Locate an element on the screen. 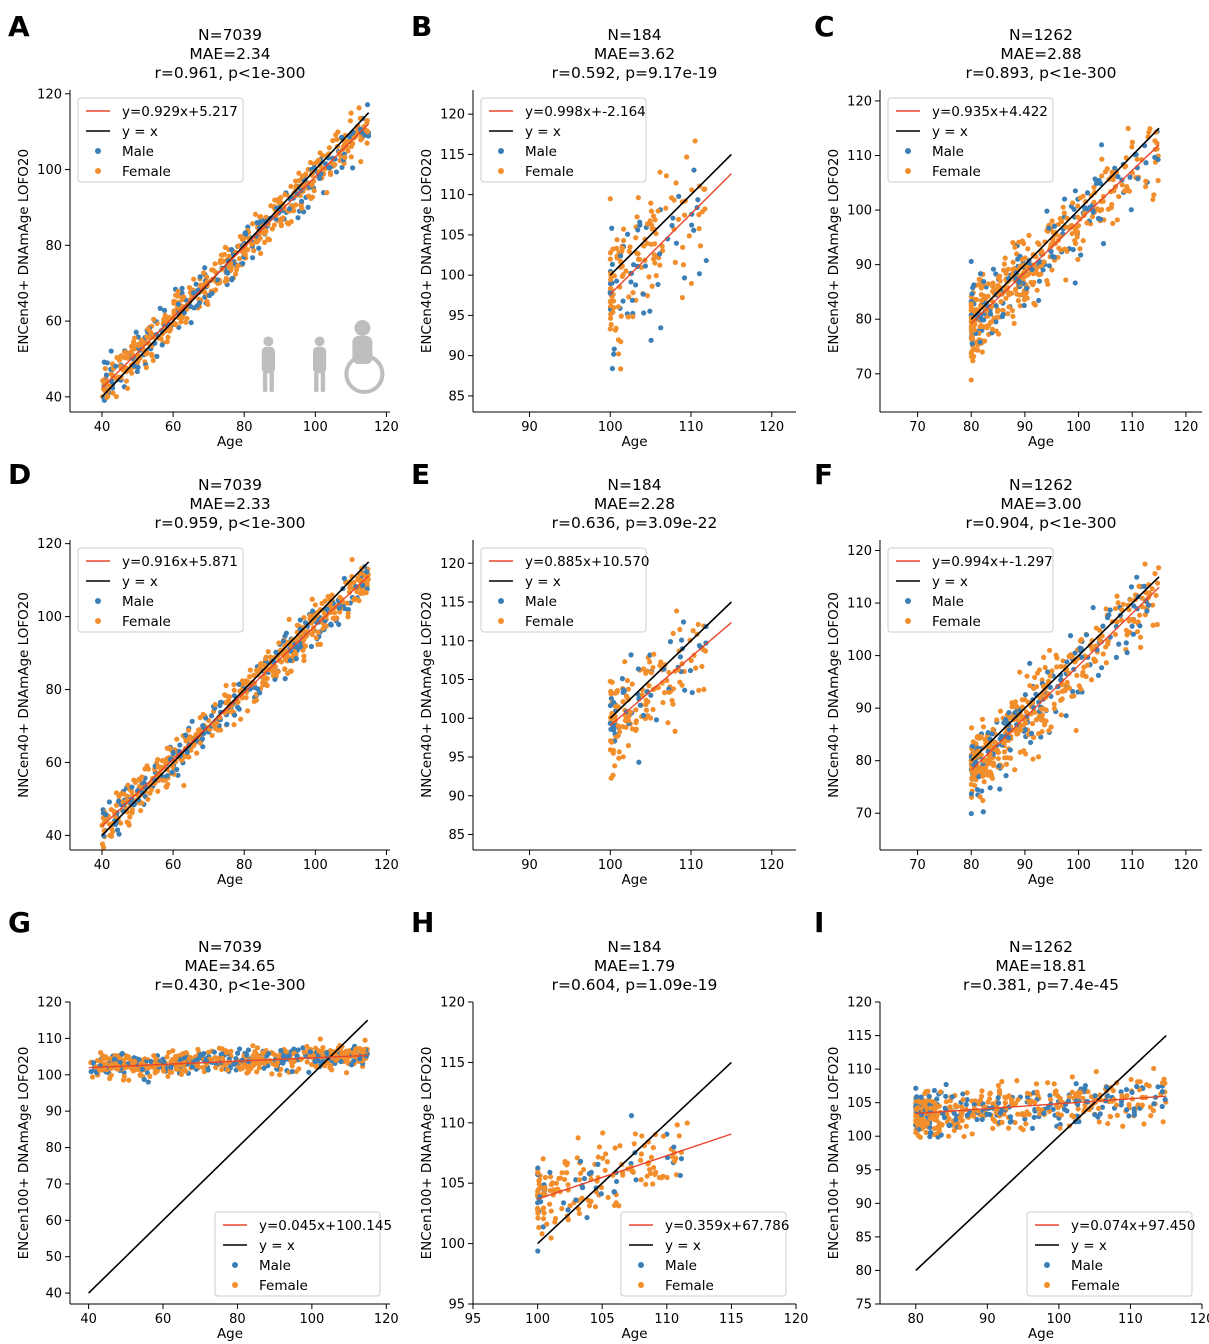 Image resolution: width=1209 pixels, height=1344 pixels. chart-title-line: r=0.381, p=7.4e-45 is located at coordinates (1041, 985).